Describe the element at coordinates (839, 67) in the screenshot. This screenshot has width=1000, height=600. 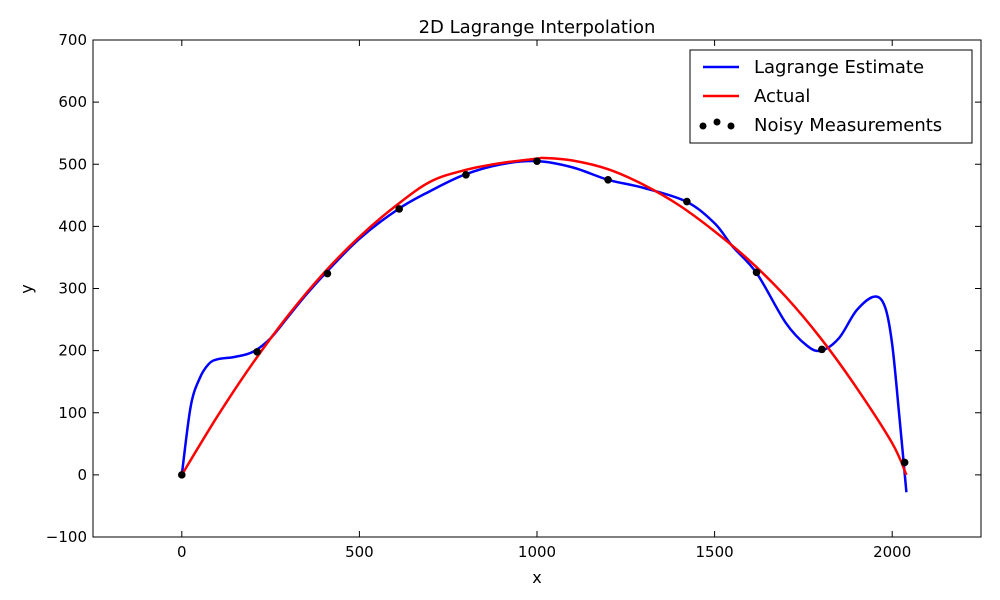
I see `legend-label-lagrange-estimate: Lagrange Estimate` at that location.